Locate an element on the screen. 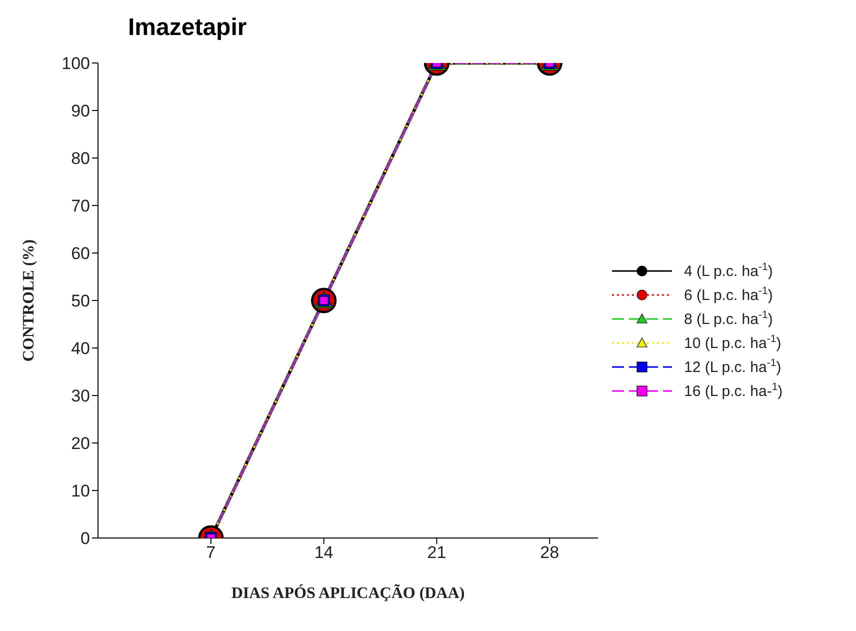 The image size is (856, 631). x-tick-label: 21 is located at coordinates (436, 552).